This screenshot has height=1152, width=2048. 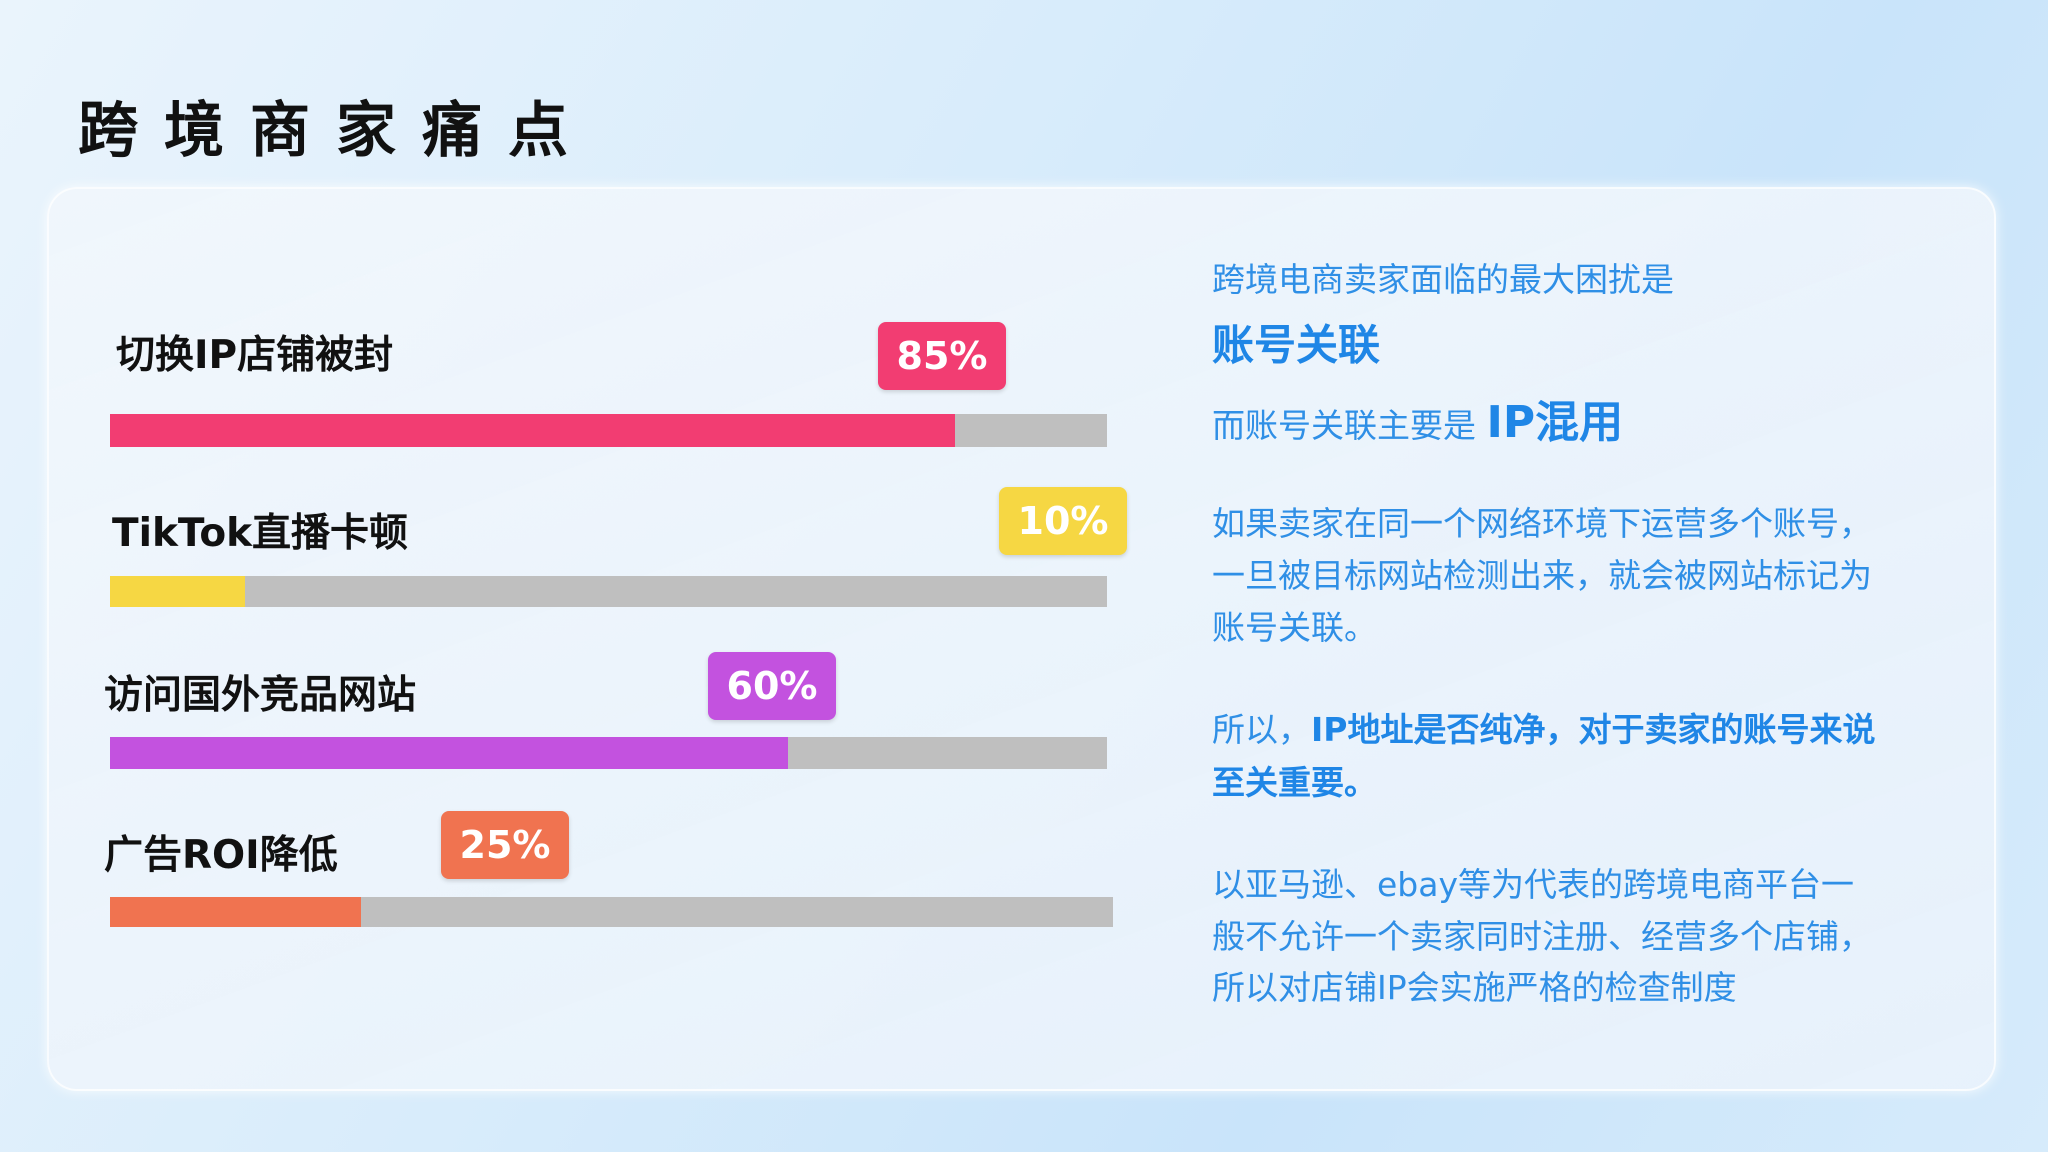 I want to click on intro-text: 跨境电商卖家面临的最大困扰是, so click(x=1443, y=279).